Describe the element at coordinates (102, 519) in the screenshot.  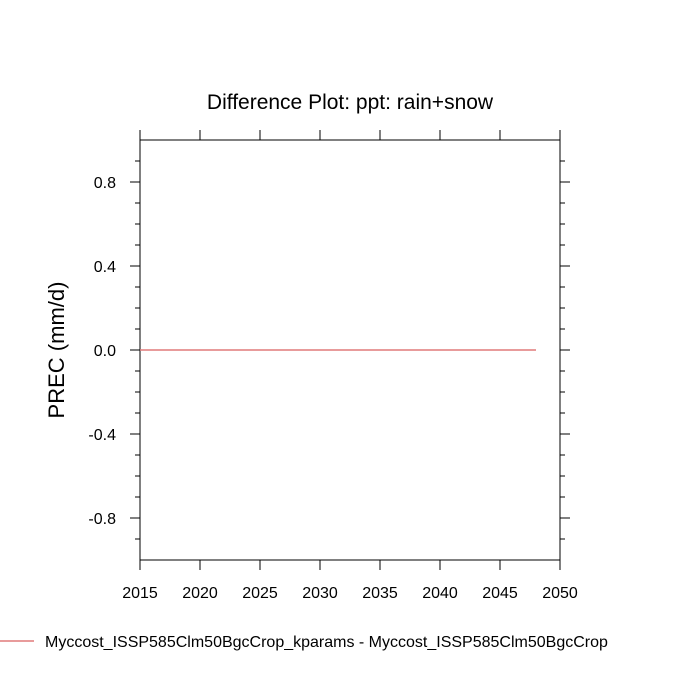
I see `y-tick-label: -0.8` at that location.